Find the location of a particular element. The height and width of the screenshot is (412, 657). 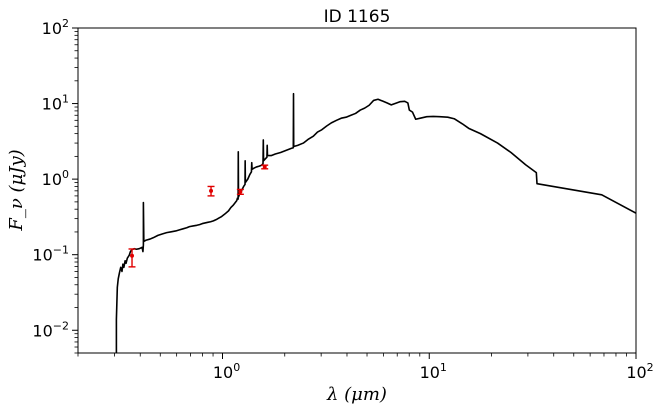

y-tick-label: 10¹ is located at coordinates (55, 103).